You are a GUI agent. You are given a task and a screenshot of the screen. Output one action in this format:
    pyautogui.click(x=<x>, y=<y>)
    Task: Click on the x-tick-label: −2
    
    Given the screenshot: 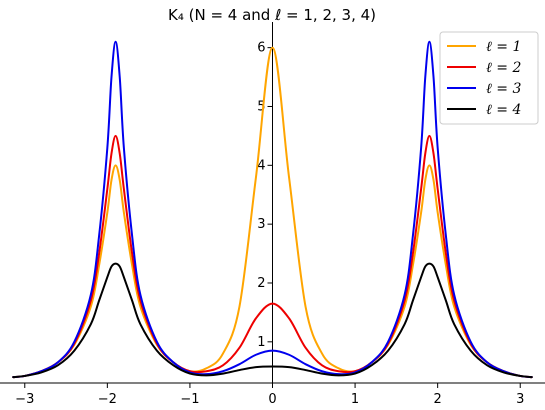 What is the action you would take?
    pyautogui.click(x=107, y=399)
    